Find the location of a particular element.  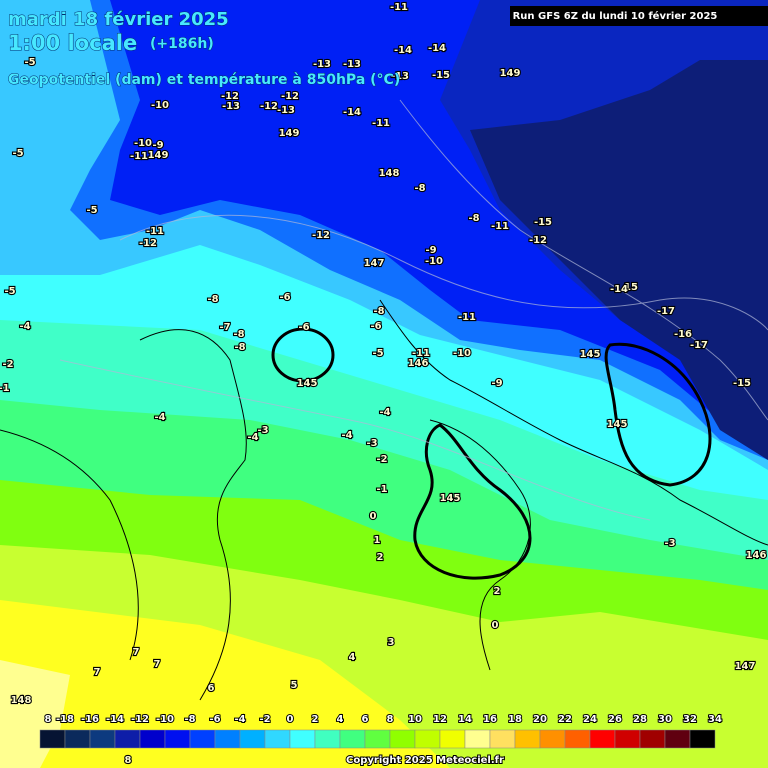

map-label: -1 is located at coordinates (5, 388).